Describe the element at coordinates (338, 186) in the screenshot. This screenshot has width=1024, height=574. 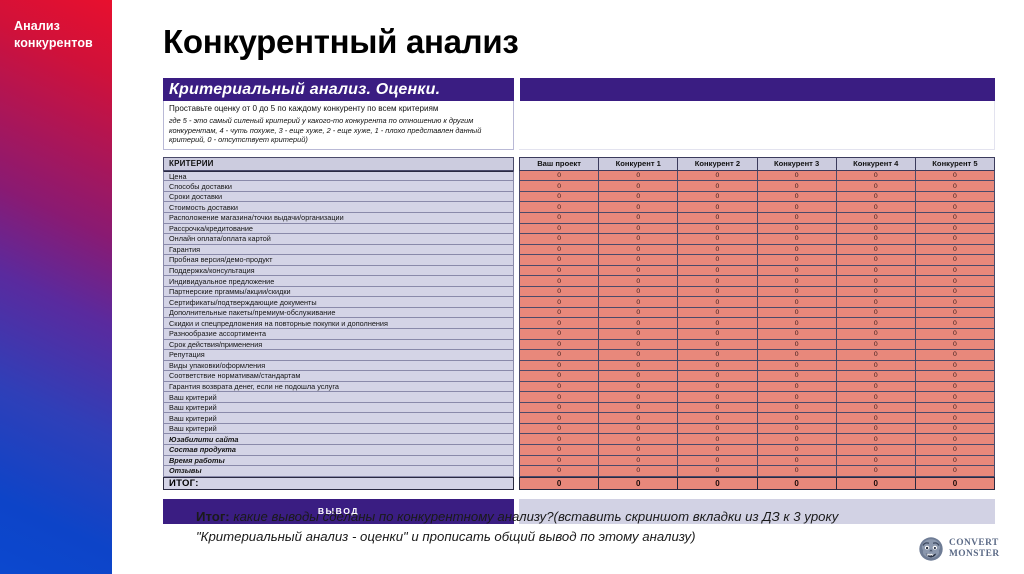
I see `criteria-label-cell: Способы доставки` at that location.